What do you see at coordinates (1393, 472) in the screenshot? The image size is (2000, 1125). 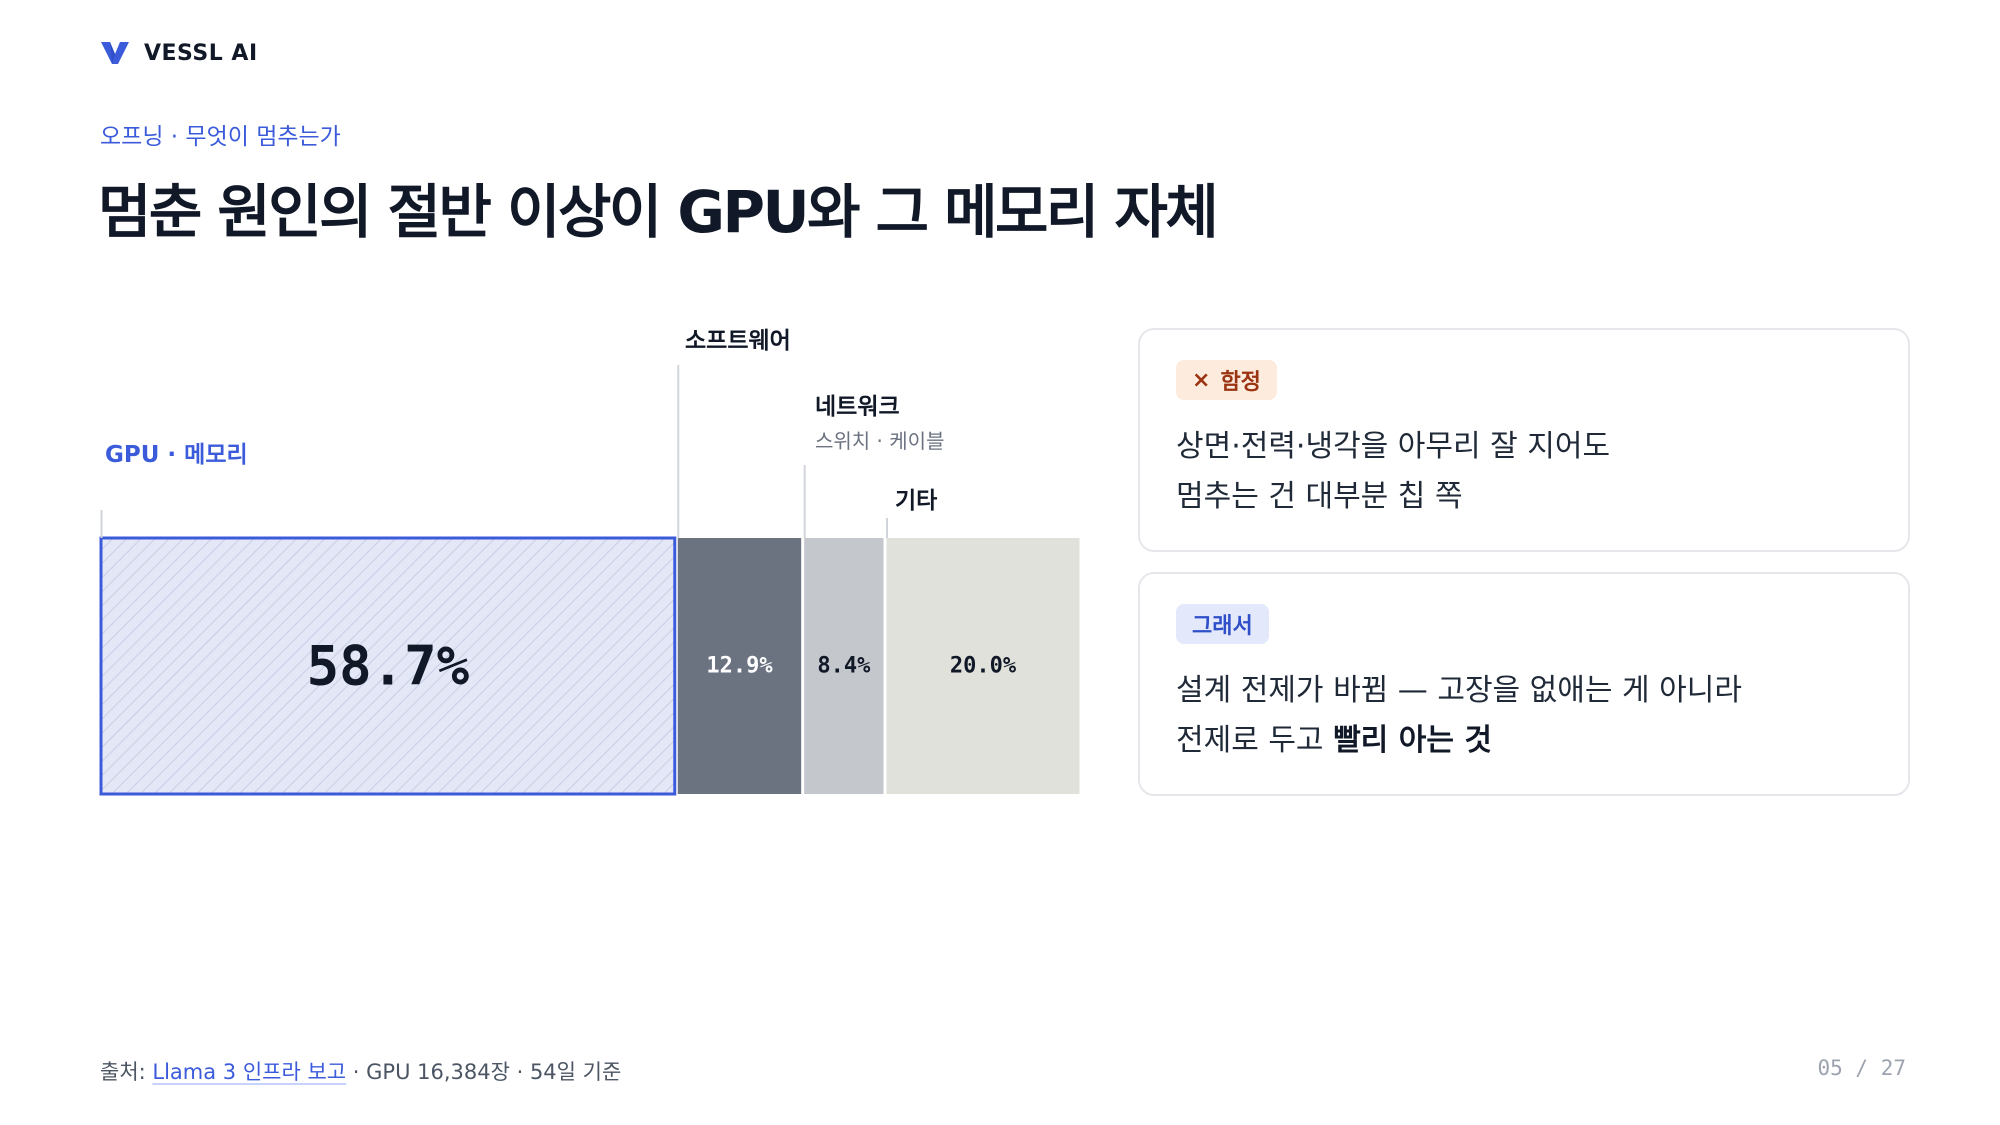 I see `pitfall-text: 상면·전력·냉각을 아무리 잘 지어도 멈추는 건 대부분 칩 쪽` at bounding box center [1393, 472].